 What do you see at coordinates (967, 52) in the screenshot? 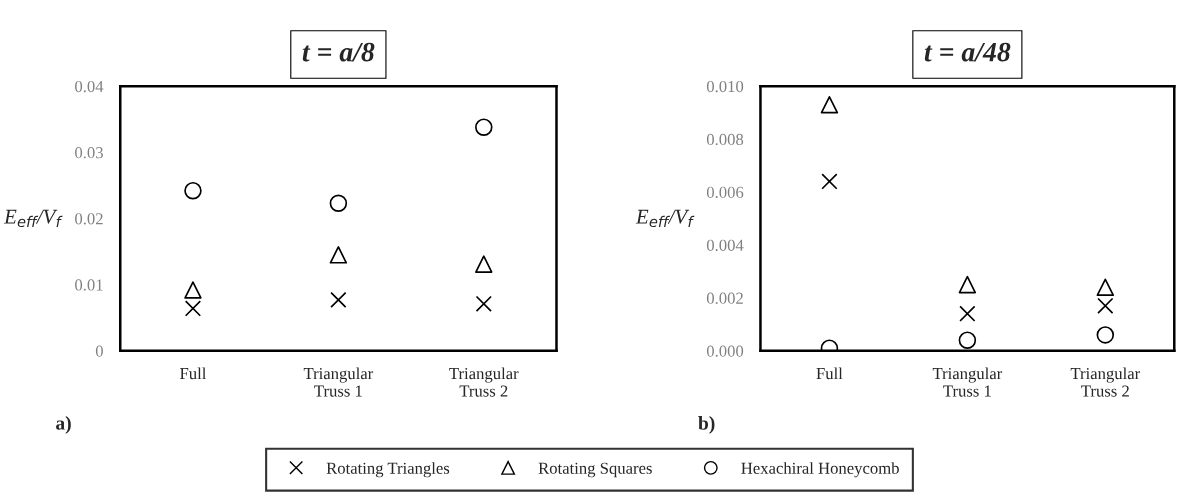
I see `chart-title: t = a/48` at bounding box center [967, 52].